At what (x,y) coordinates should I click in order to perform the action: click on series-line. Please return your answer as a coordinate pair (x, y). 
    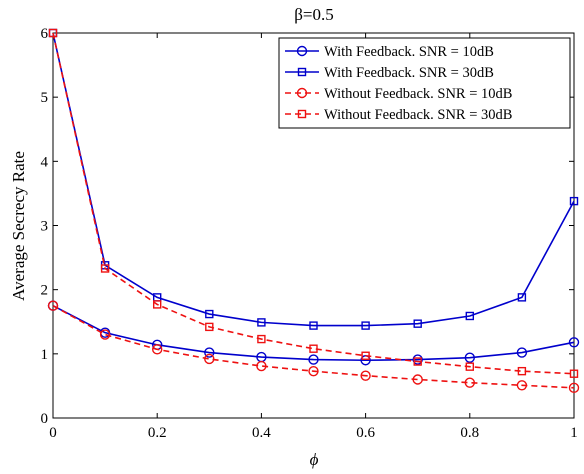
    Looking at the image, I should click on (313, 333).